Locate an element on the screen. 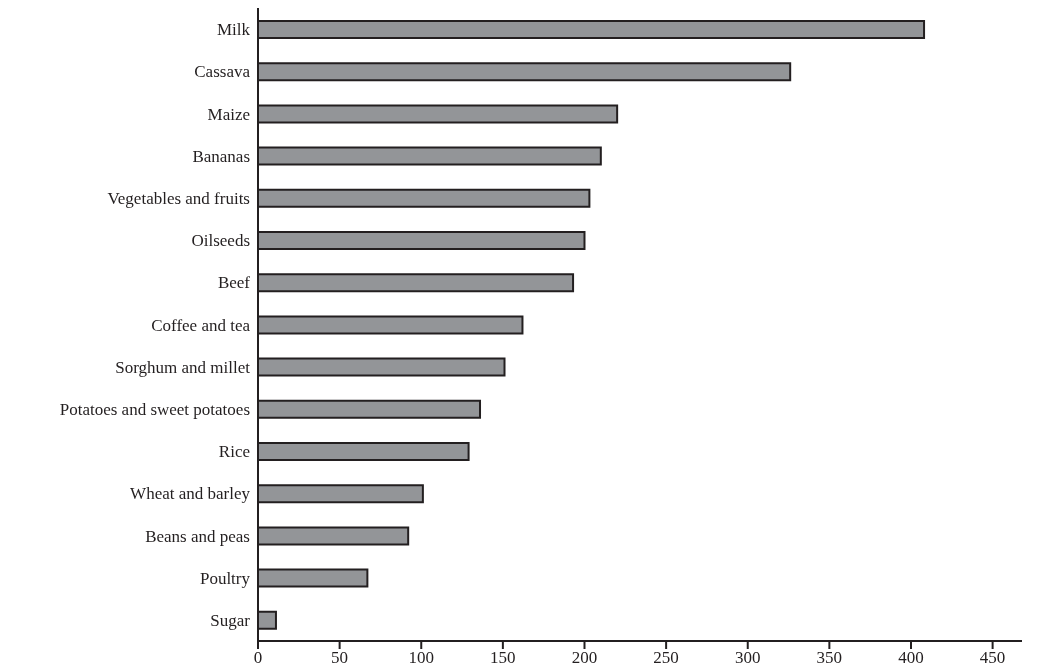 This screenshot has width=1044, height=671. y-tick-label: Oilseeds is located at coordinates (220, 241).